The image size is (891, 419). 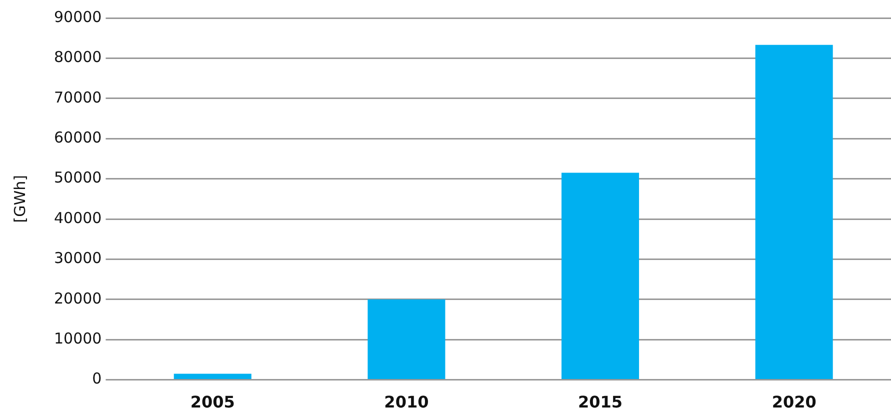 What do you see at coordinates (212, 402) in the screenshot?
I see `x-tick-label: 2005` at bounding box center [212, 402].